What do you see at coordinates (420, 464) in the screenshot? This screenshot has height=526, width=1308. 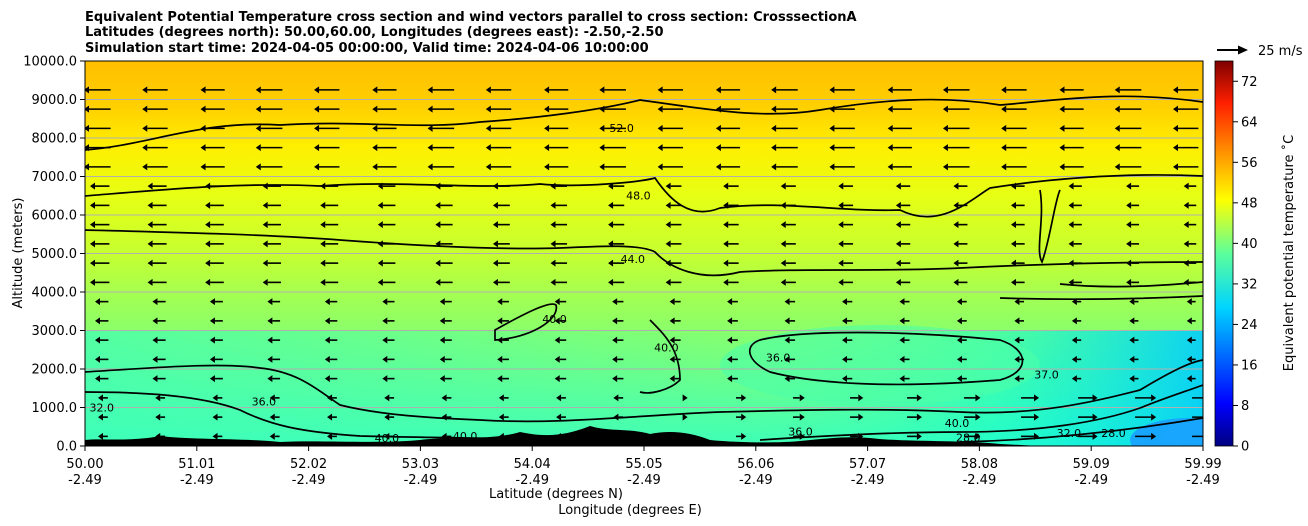 I see `x-tick-label-lat: 53.03` at bounding box center [420, 464].